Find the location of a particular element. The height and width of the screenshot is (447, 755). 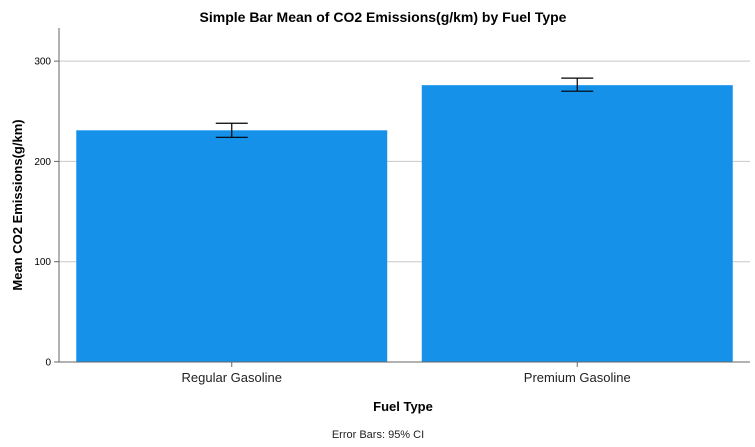

y-tick-label: 300 is located at coordinates (42, 62).